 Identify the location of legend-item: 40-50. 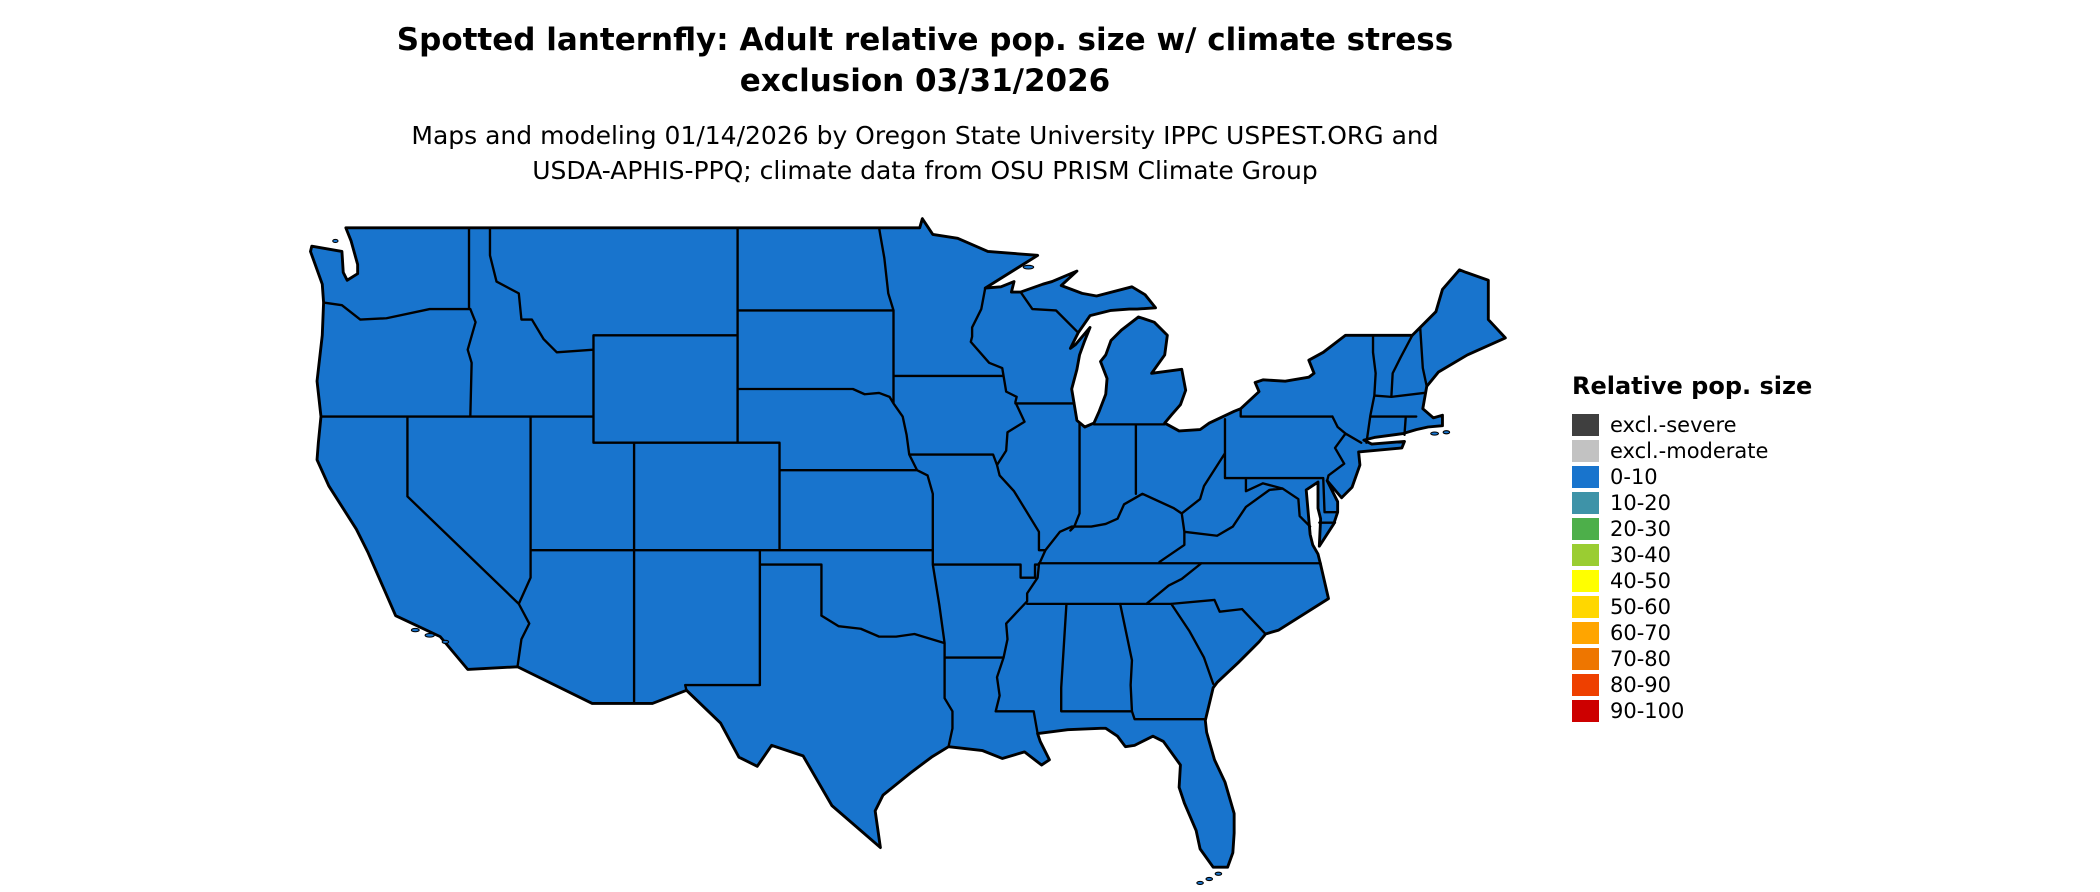
(1692, 581).